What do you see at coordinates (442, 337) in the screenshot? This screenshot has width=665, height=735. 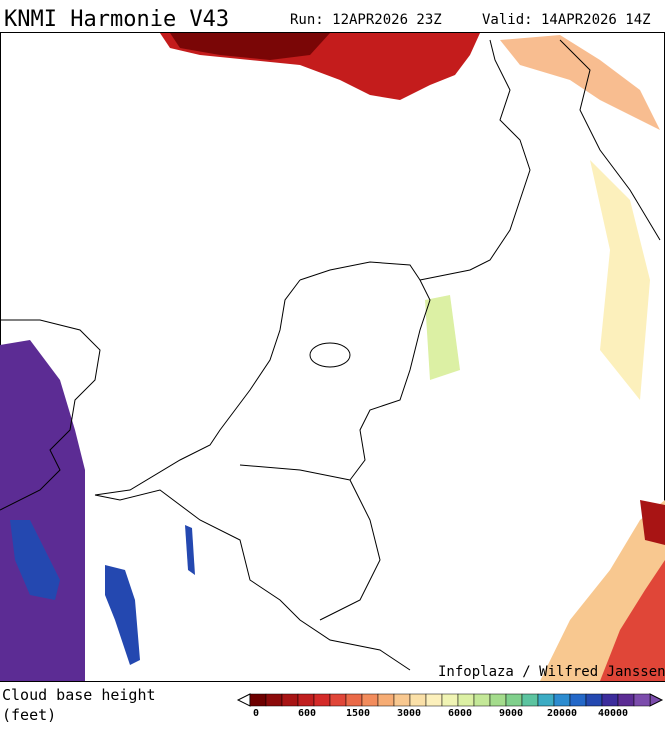 I see `cloud-area-green` at bounding box center [442, 337].